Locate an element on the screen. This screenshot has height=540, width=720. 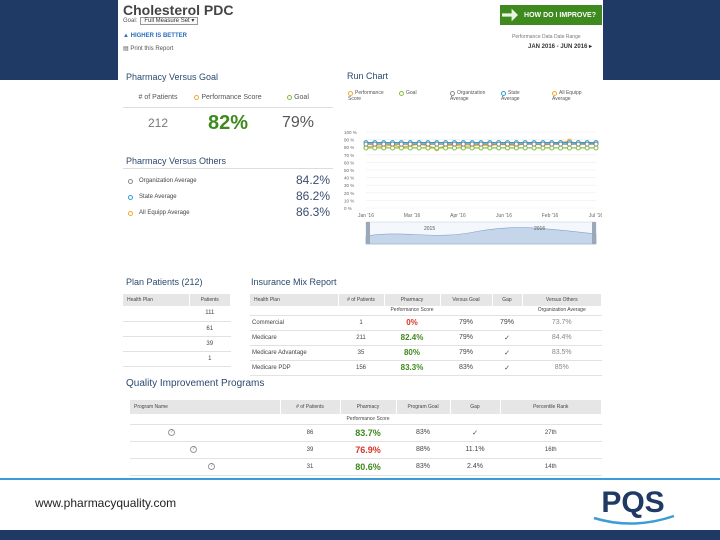
program-name-cell: ? is located at coordinates (205, 467).